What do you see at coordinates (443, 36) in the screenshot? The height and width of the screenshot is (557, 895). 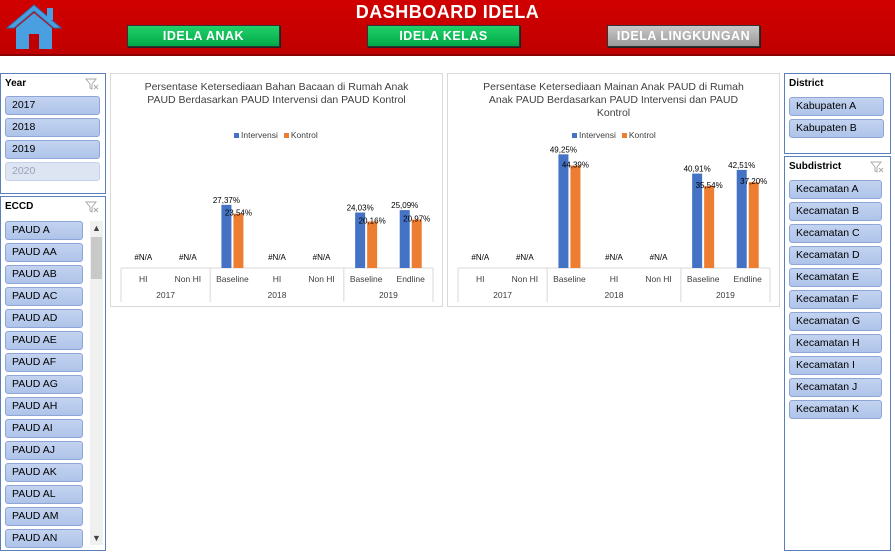 I see `idela-kelas-button: IDELA KELAS` at bounding box center [443, 36].